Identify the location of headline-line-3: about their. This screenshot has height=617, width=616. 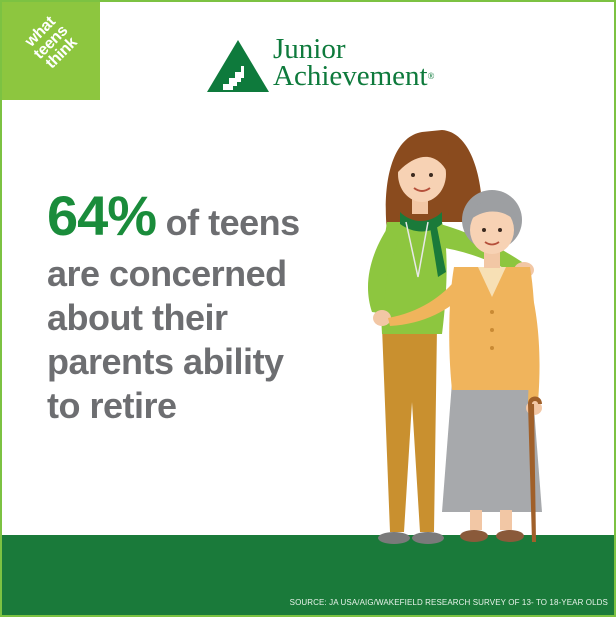
(137, 317).